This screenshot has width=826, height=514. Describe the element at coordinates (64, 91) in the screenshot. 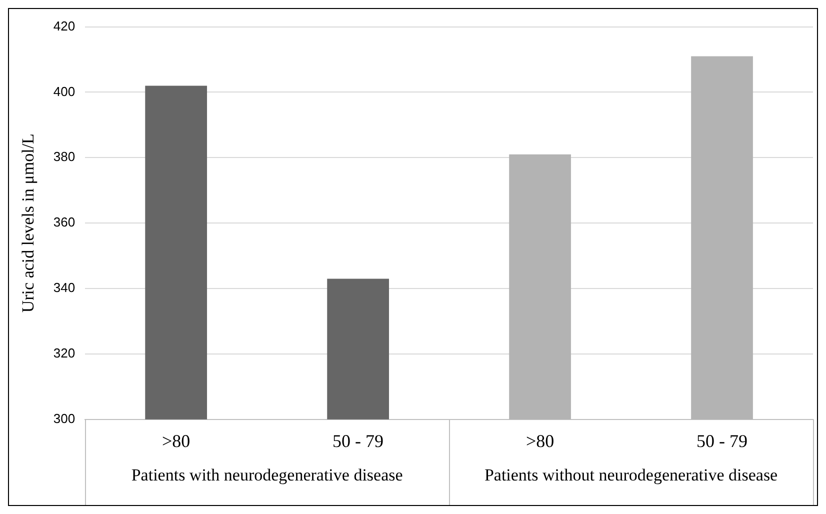

I see `y-tick-label: 400` at that location.